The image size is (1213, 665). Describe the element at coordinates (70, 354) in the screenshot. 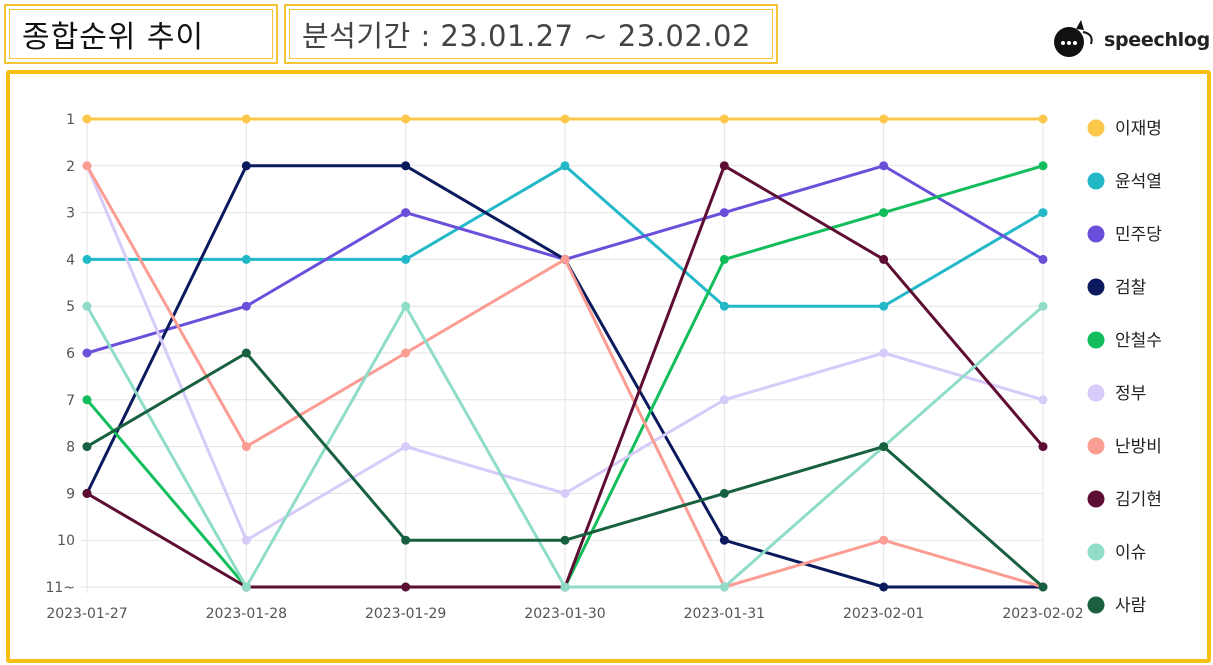

I see `y-tick-label: 6` at that location.